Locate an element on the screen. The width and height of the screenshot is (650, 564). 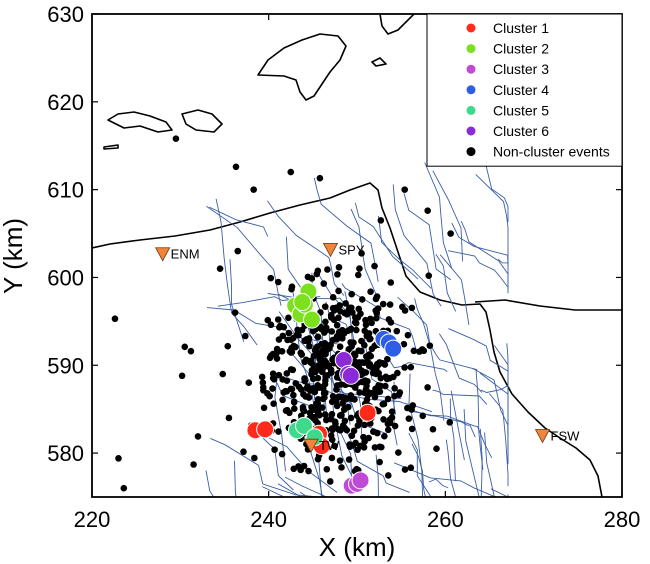
cluster-5-point is located at coordinates (304, 425).